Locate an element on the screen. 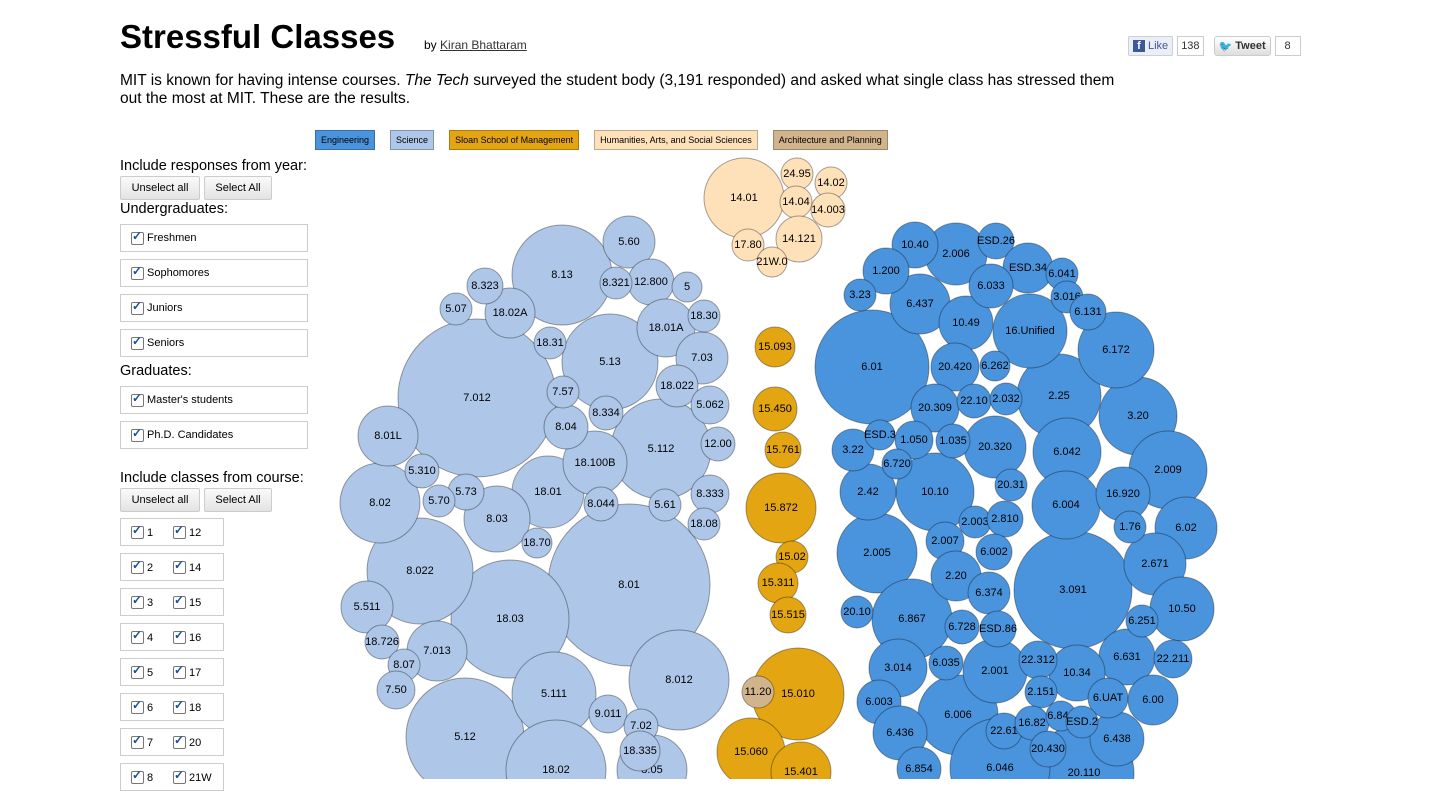  bubble-6-131: 6.131 is located at coordinates (1088, 312).